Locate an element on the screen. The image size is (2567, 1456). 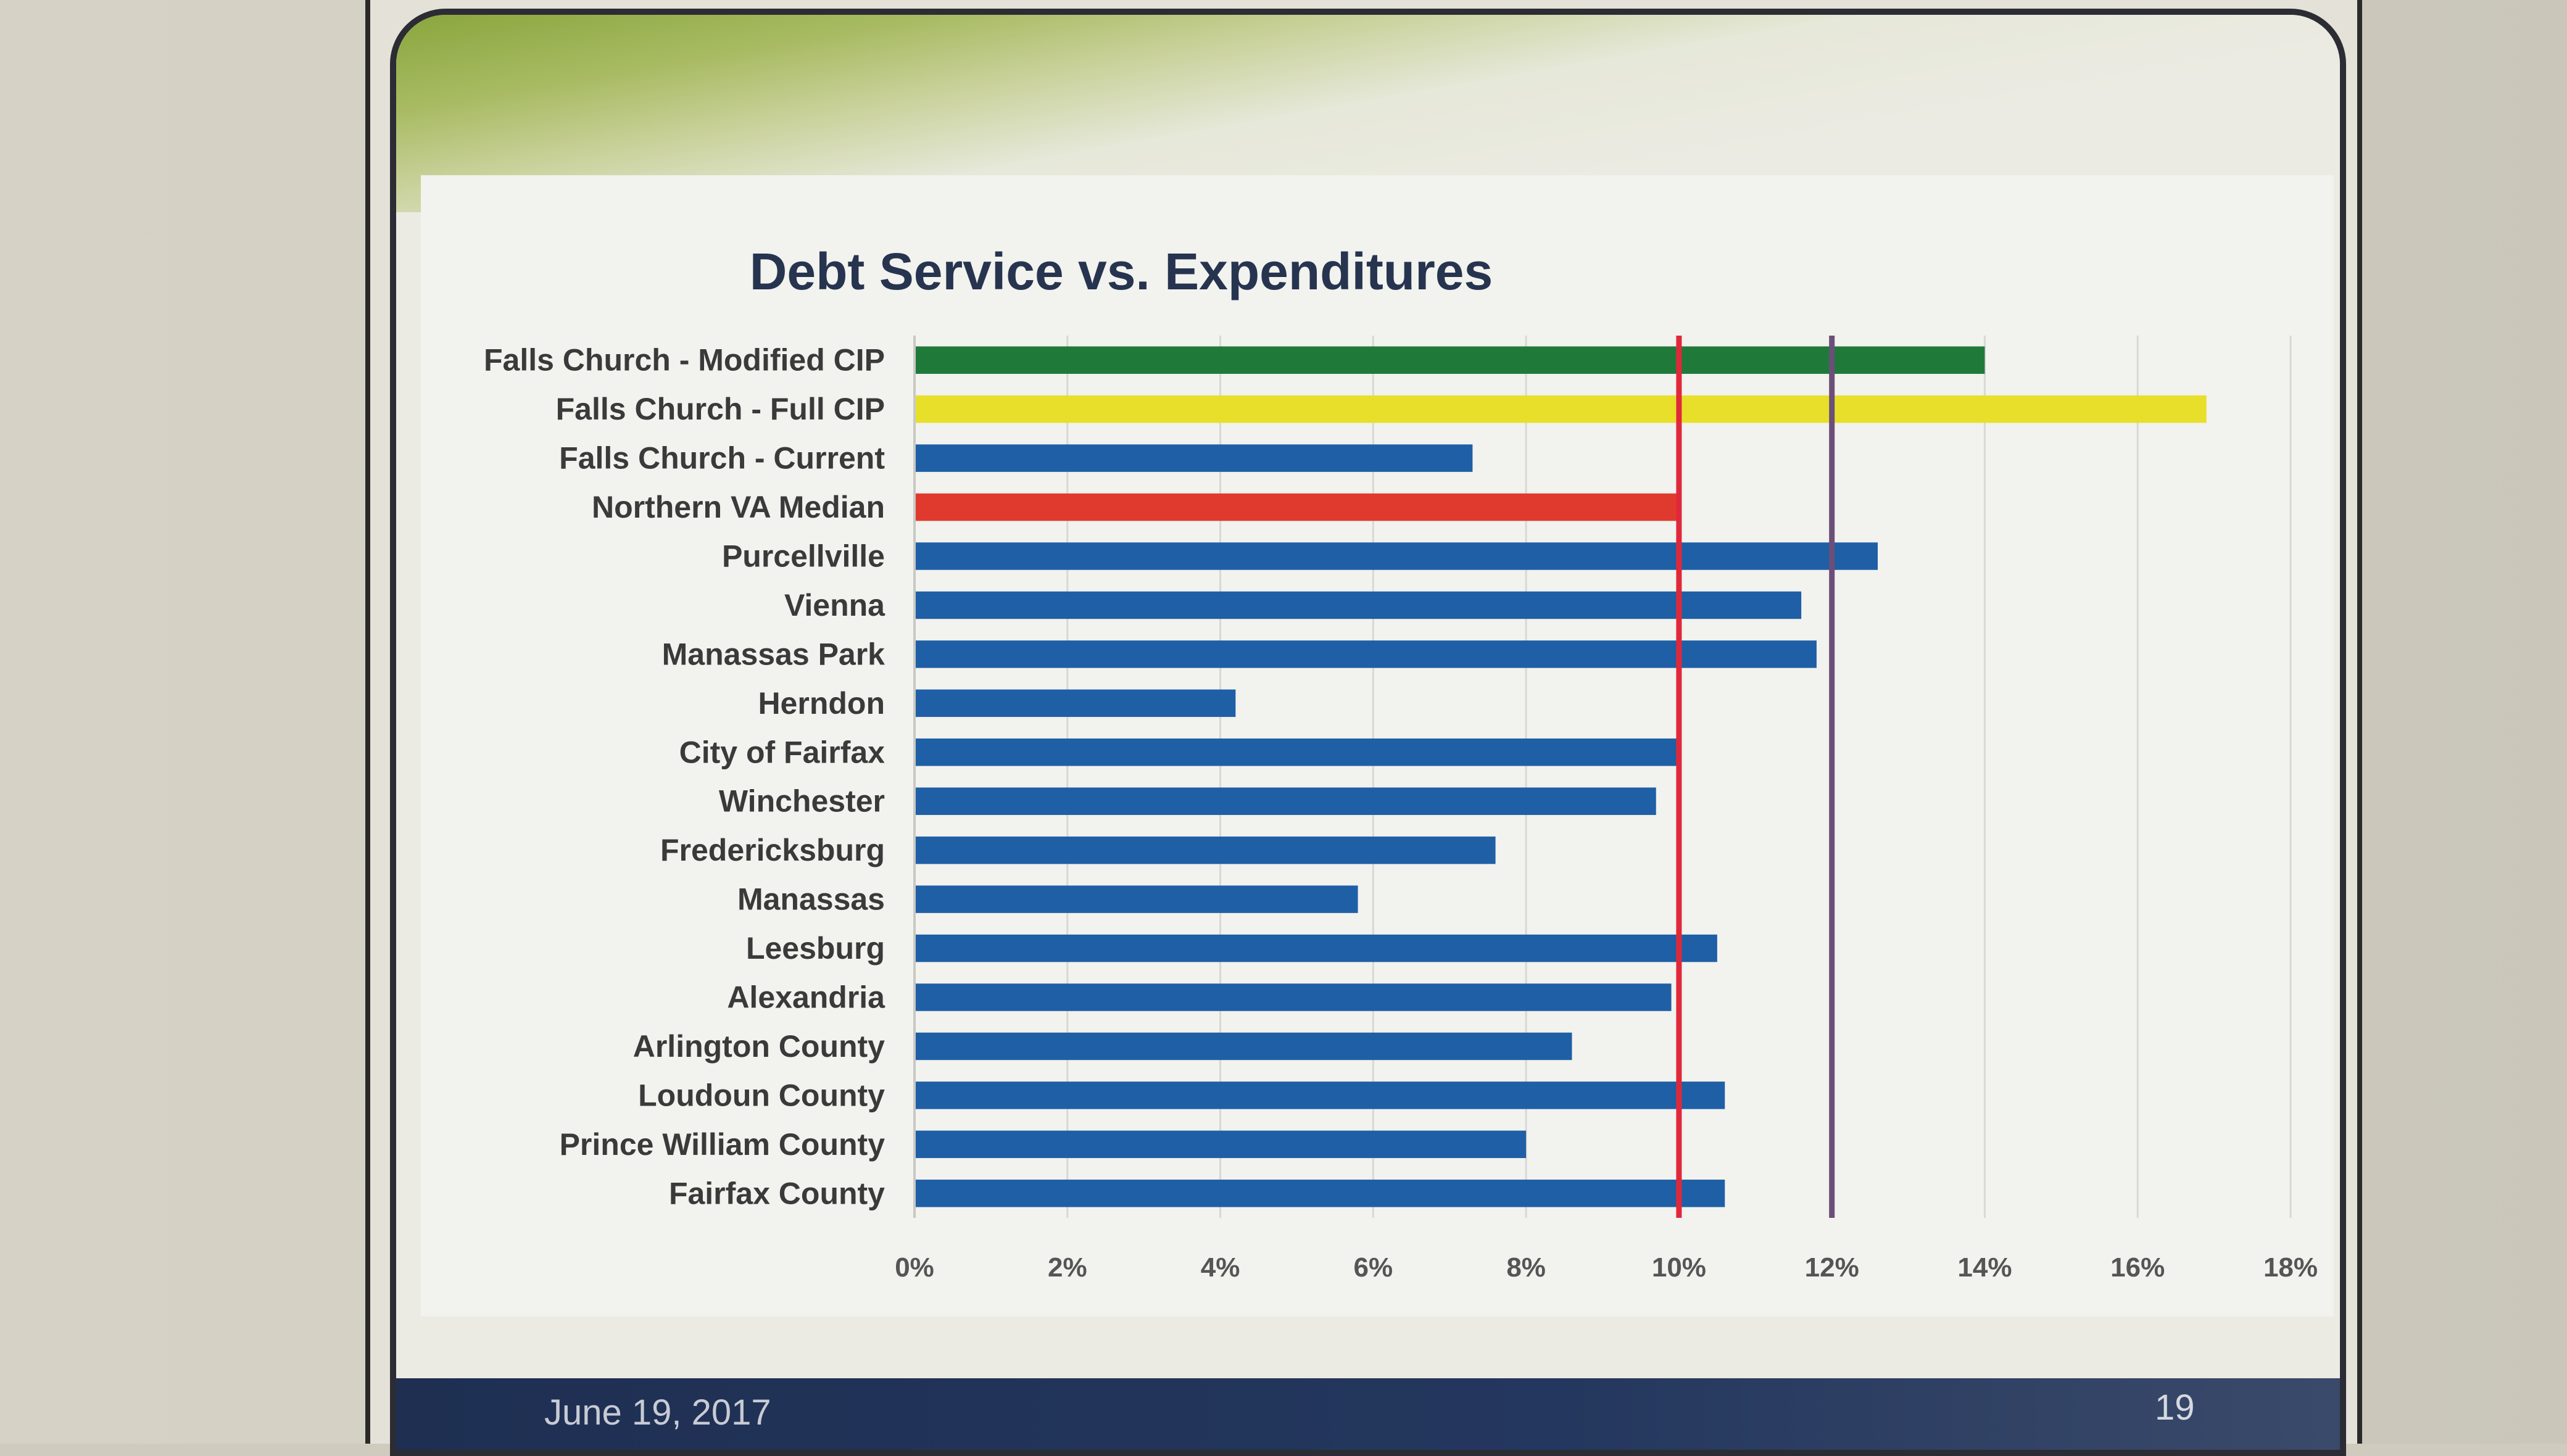
category-label: Manassas Park is located at coordinates (773, 654).